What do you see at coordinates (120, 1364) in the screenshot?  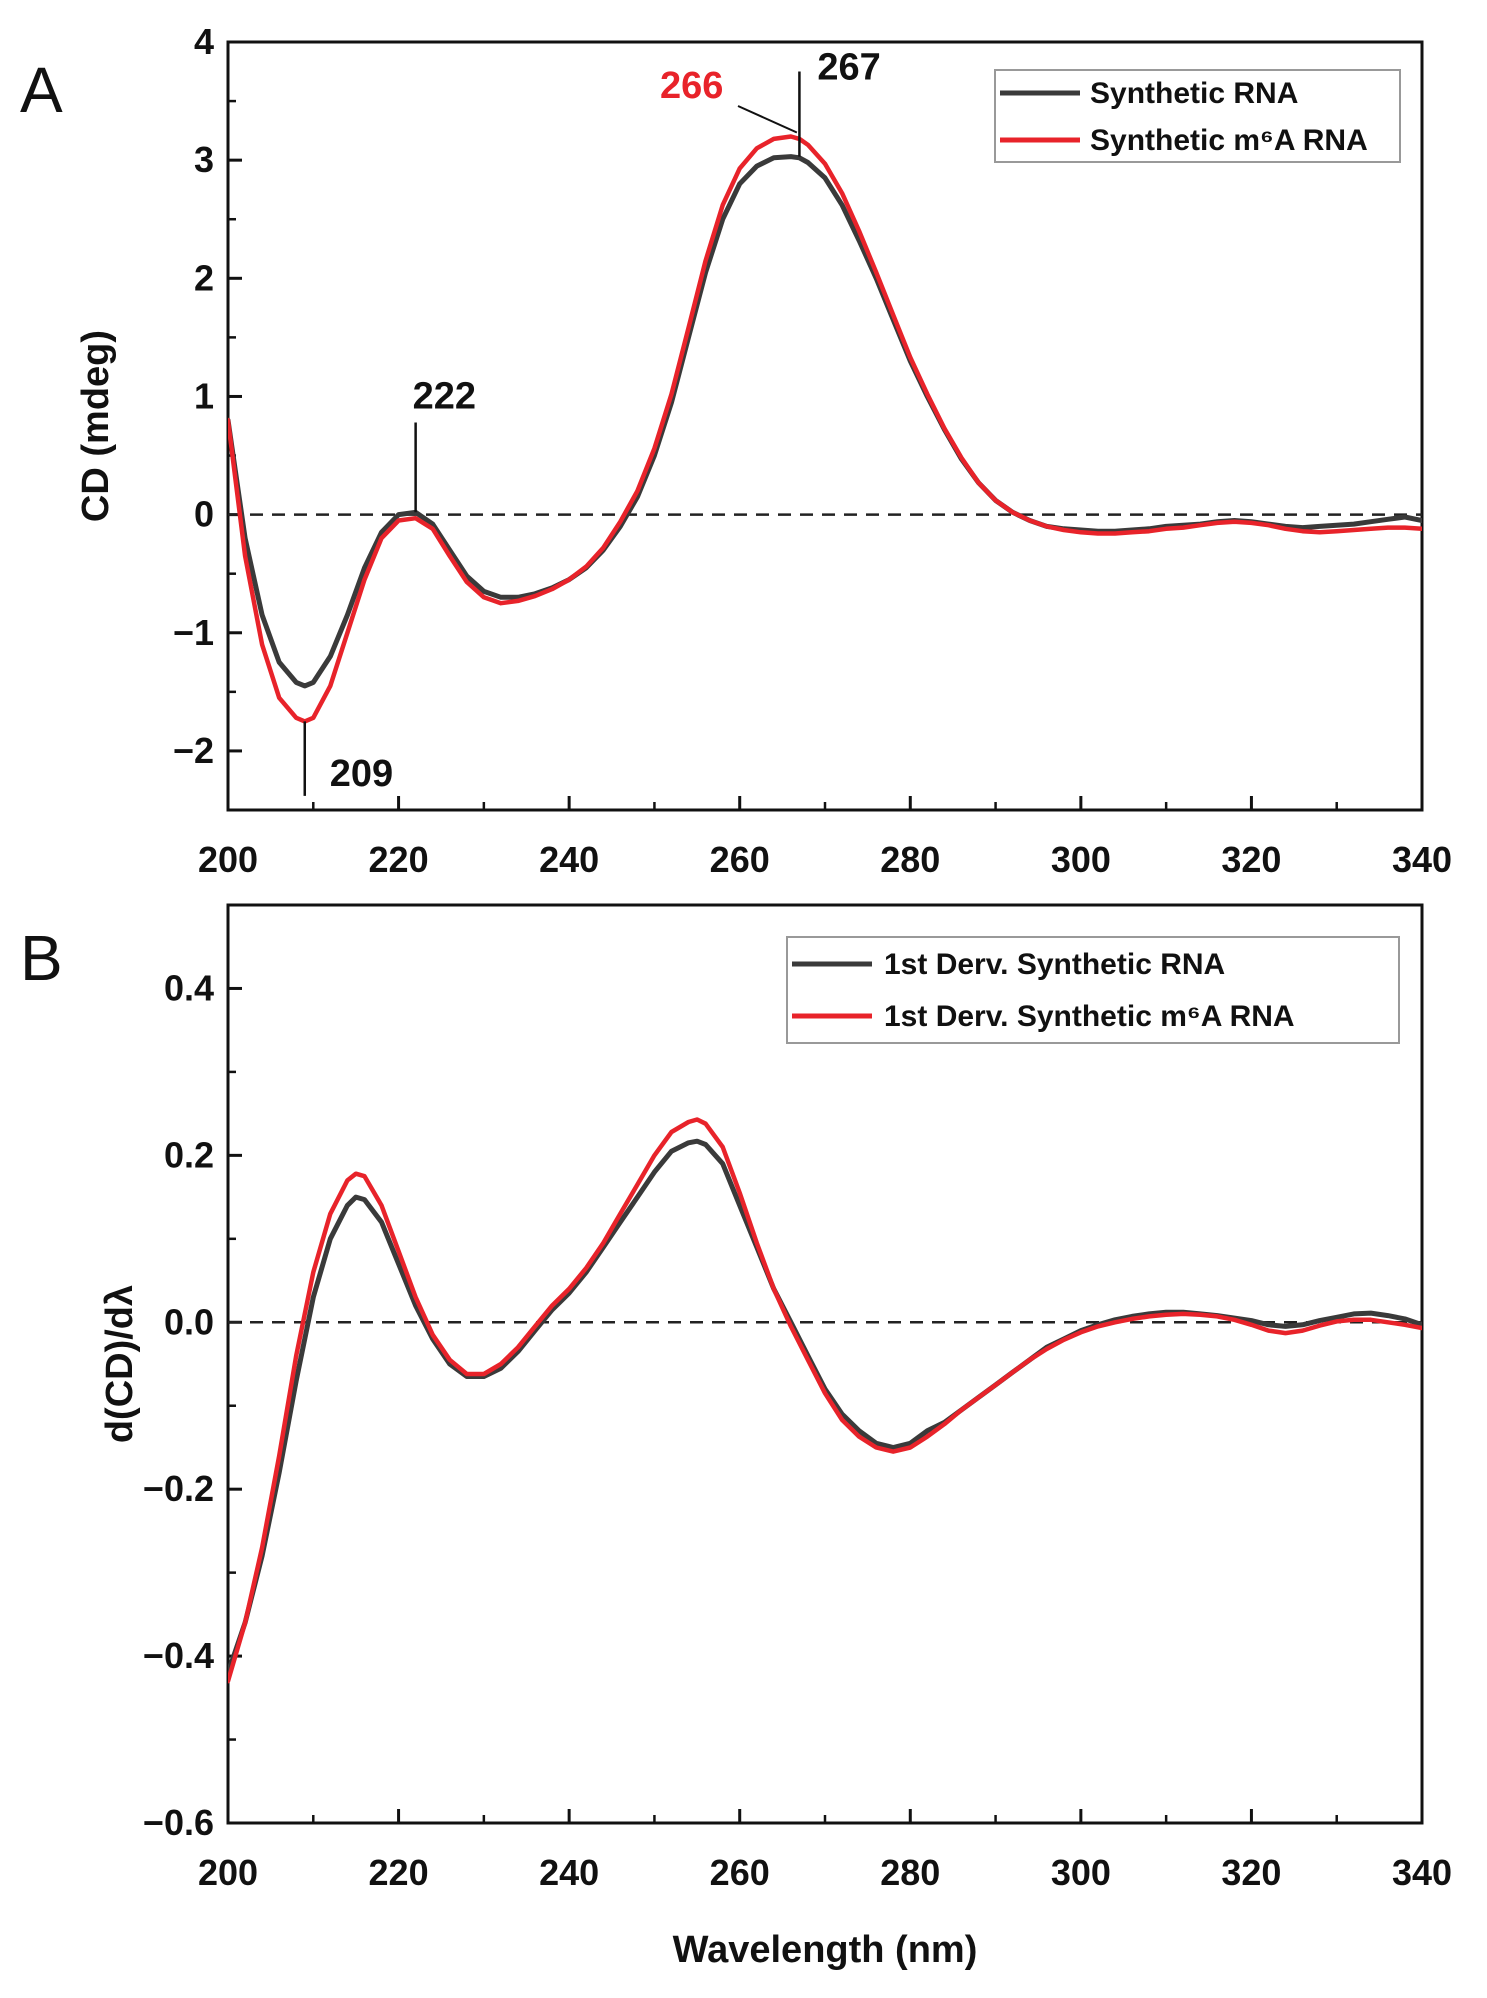 I see `y-axis-label: d(CD)/dλ` at bounding box center [120, 1364].